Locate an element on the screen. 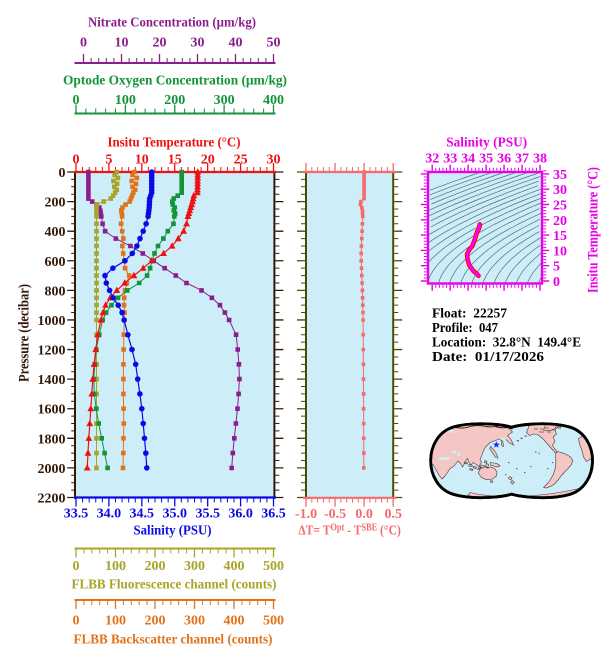 This screenshot has height=663, width=609. svg-text: 1800 is located at coordinates (52, 439).